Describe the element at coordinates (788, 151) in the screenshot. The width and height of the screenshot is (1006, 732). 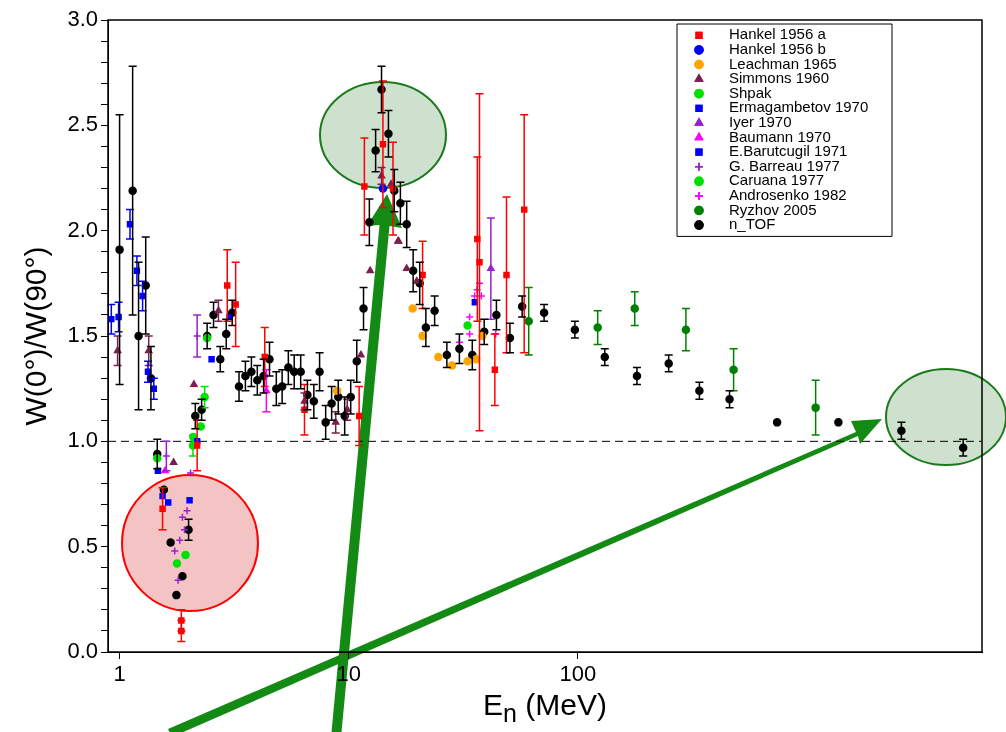
I see `legend-label: E.Barutcugil 1971` at that location.